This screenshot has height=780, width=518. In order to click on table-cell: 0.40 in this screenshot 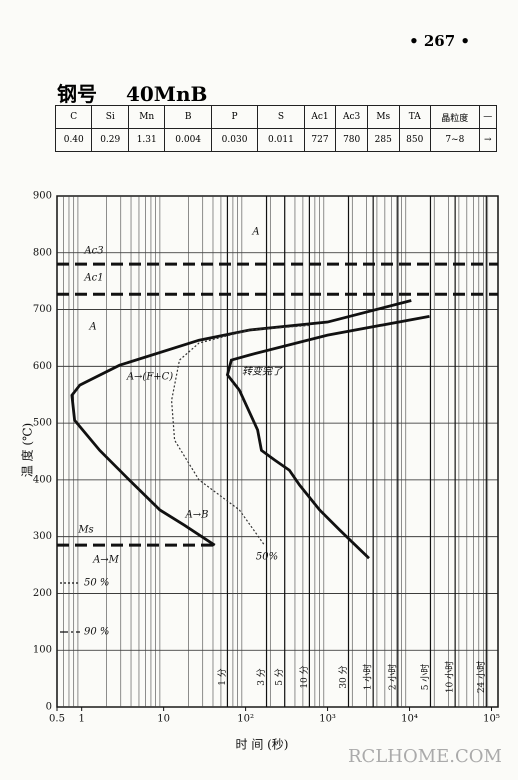, I will do `click(73, 140)`.